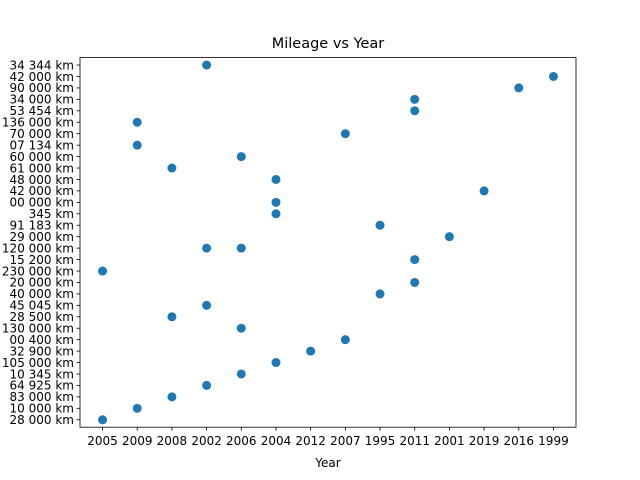 The image size is (640, 480). I want to click on y-tick-label: 53 454 km, so click(42, 111).